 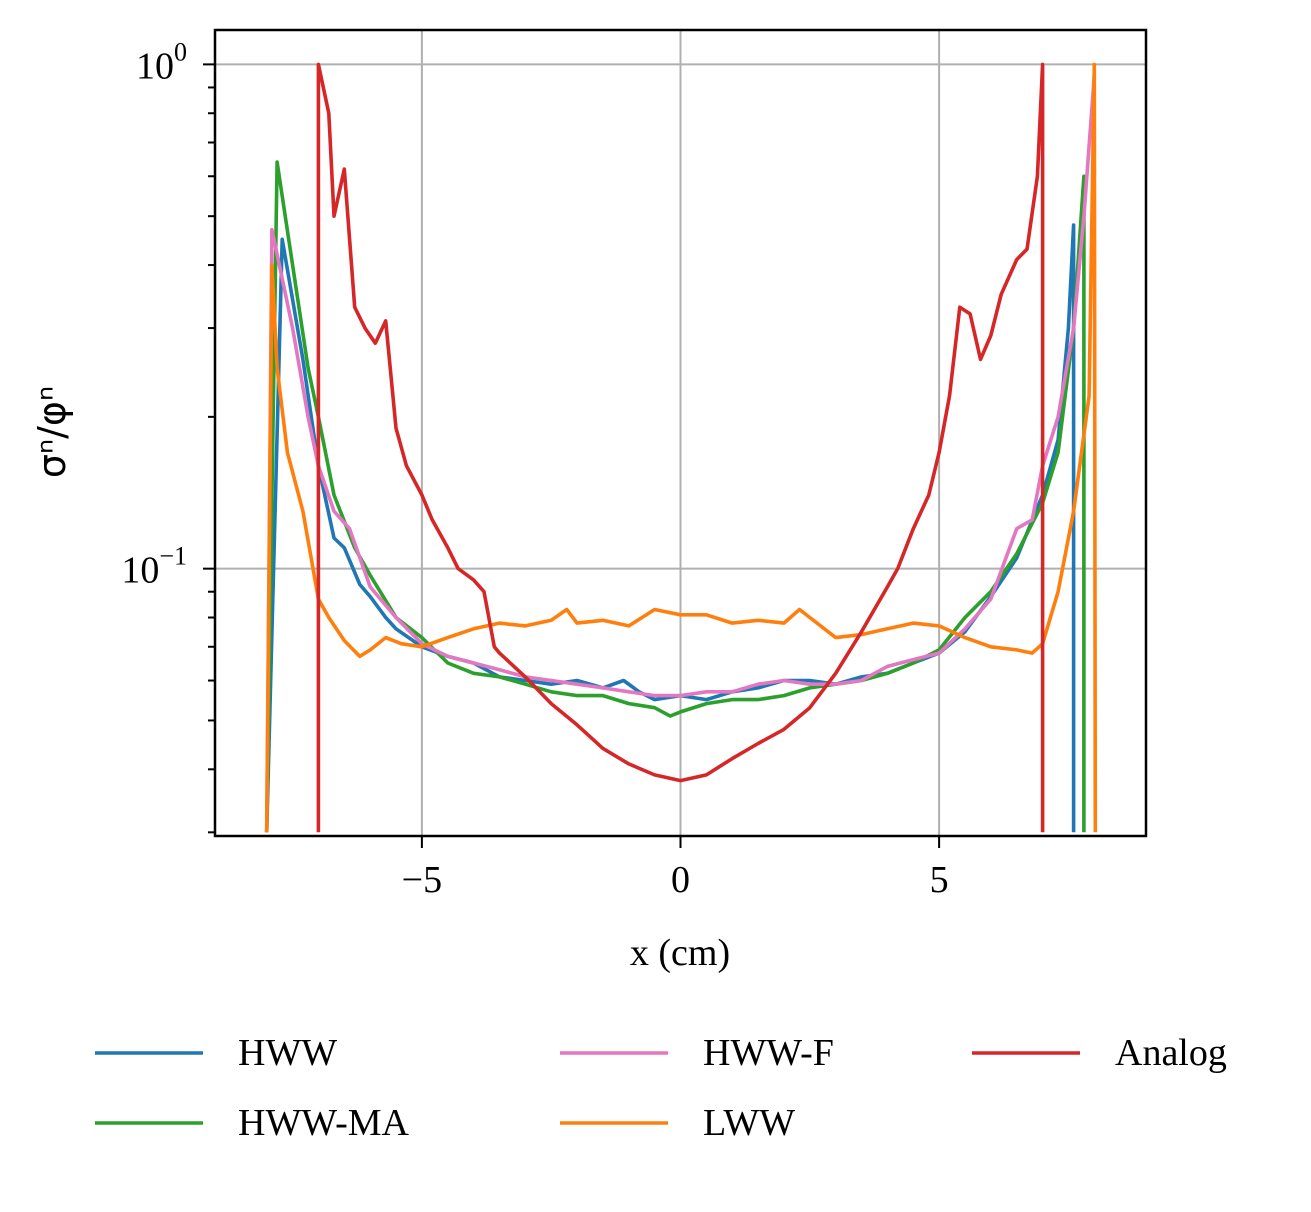 What do you see at coordinates (939, 880) in the screenshot?
I see `x-tick-label: 5` at bounding box center [939, 880].